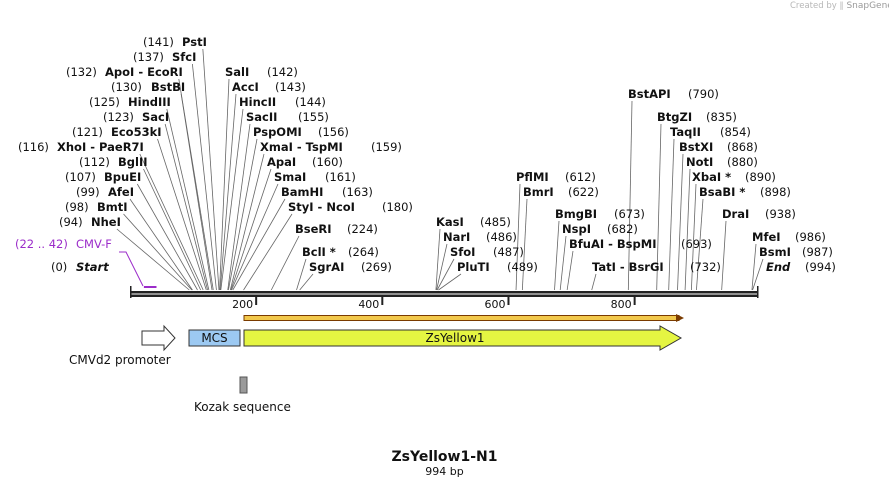  I want to click on site-label: (130) BstBI, so click(148, 87).